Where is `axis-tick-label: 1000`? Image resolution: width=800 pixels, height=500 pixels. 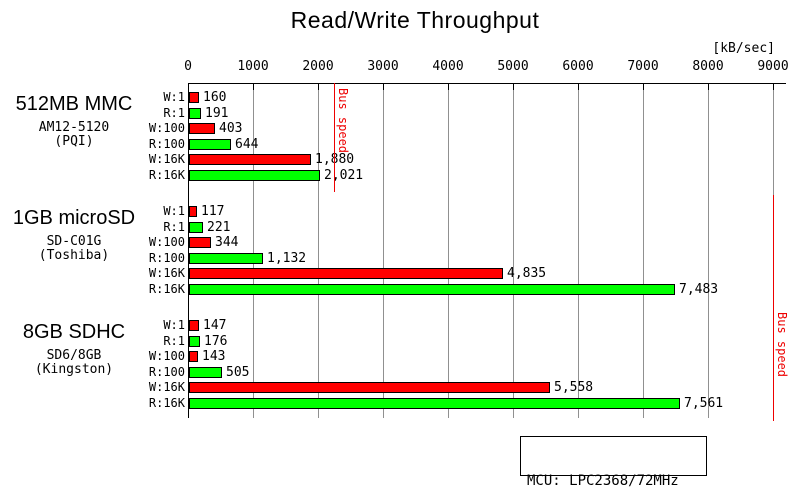 axis-tick-label: 1000 is located at coordinates (253, 66).